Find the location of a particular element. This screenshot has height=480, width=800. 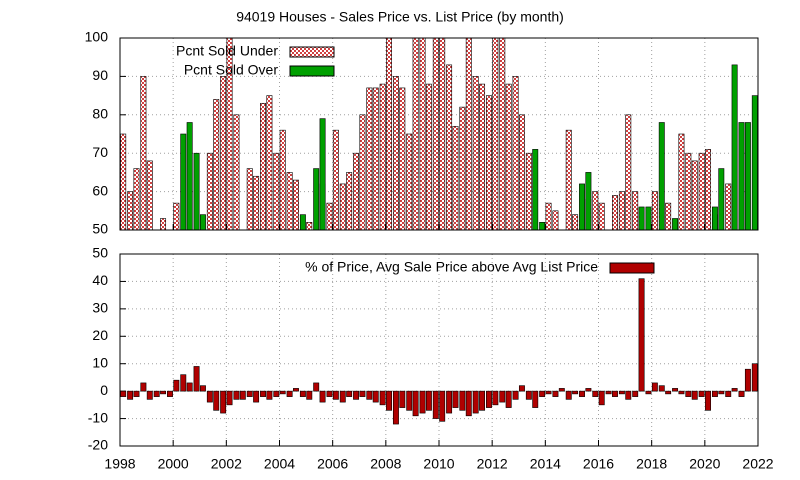

y-tick-label: 60 is located at coordinates (100, 190).